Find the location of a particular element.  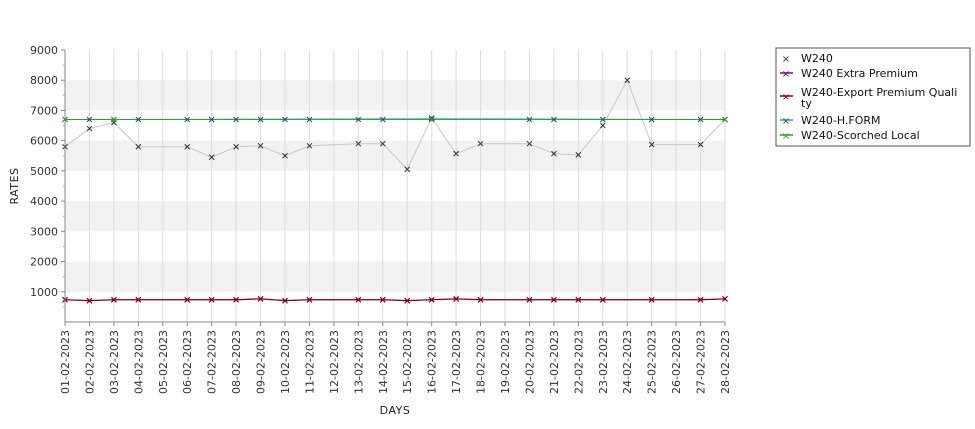

legend-label-w240-export-premium-quality: W240-Export Premium Quali is located at coordinates (879, 92).